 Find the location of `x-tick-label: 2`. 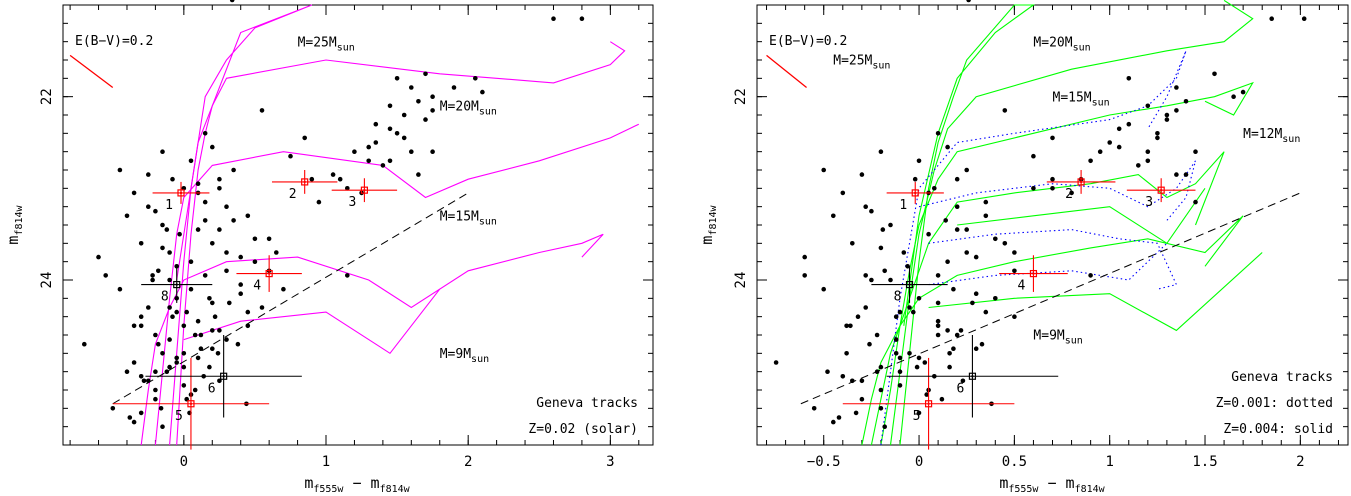

x-tick-label: 2 is located at coordinates (1300, 462).